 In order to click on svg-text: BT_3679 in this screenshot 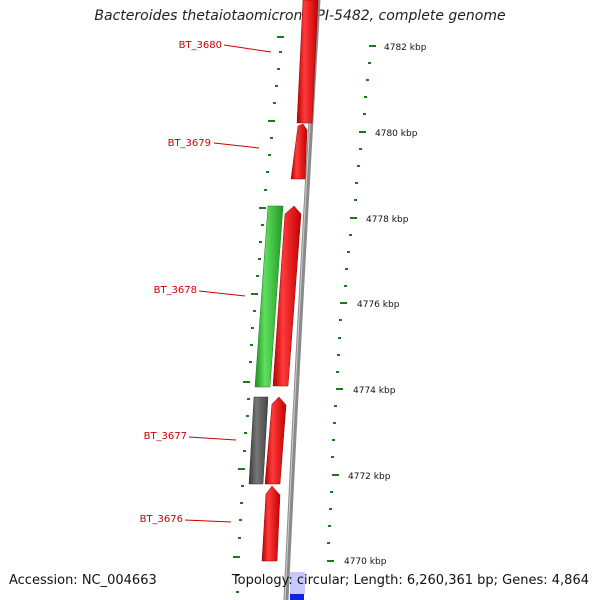, I will do `click(189, 143)`.